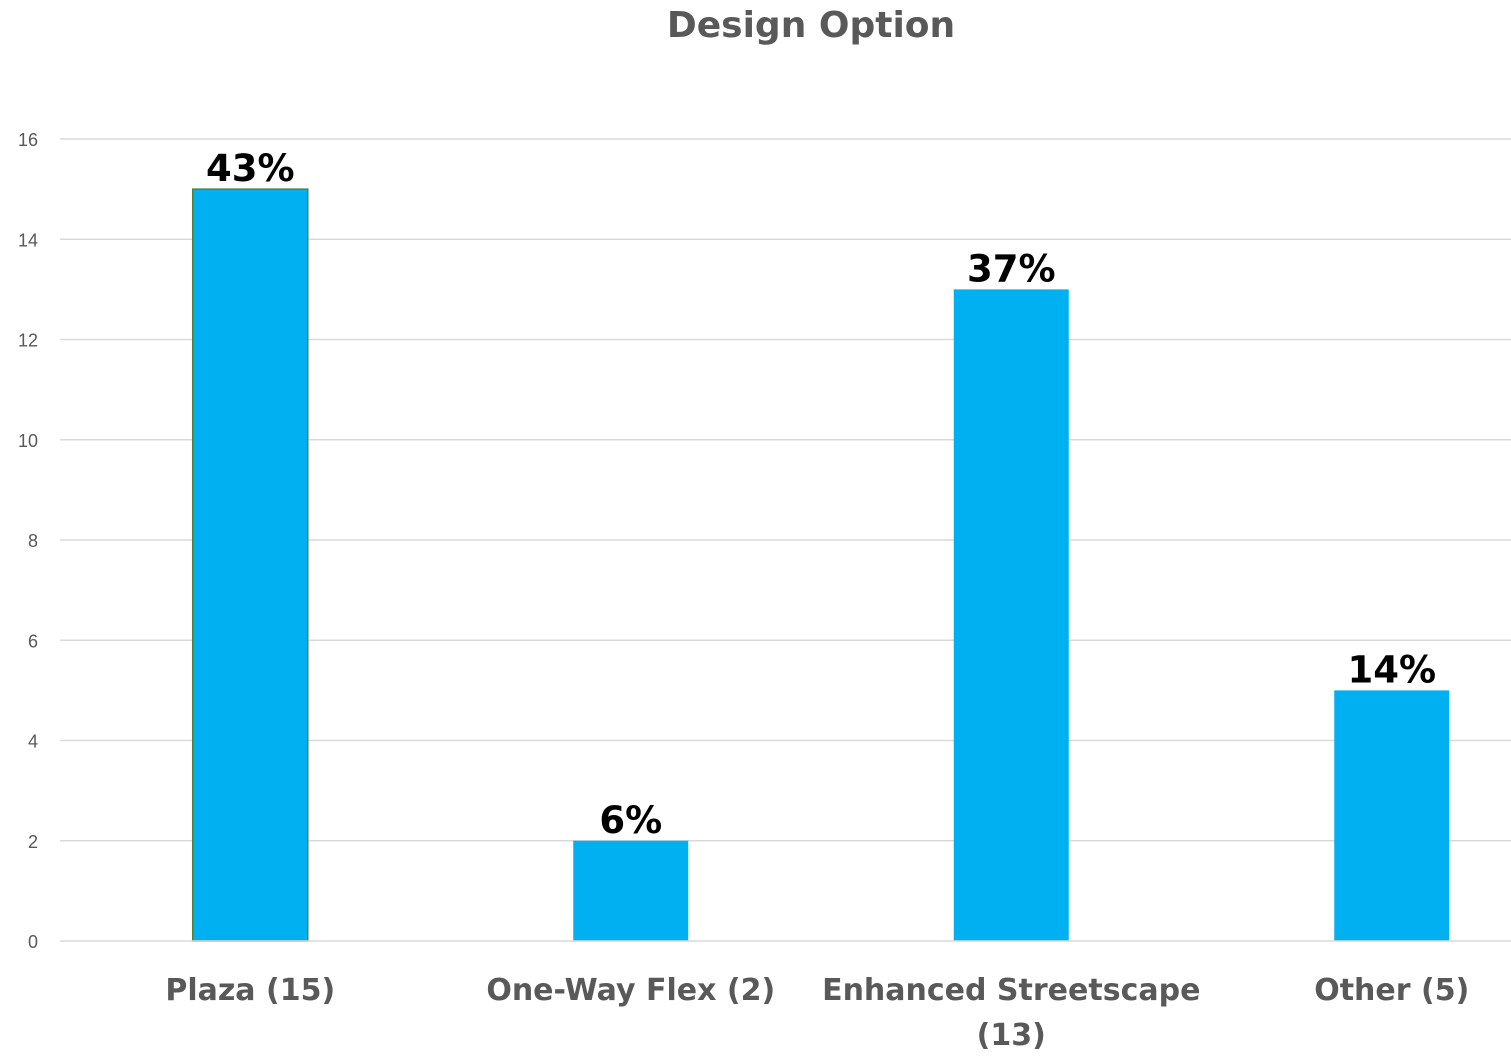  Describe the element at coordinates (33, 842) in the screenshot. I see `y-tick-label: 2` at that location.